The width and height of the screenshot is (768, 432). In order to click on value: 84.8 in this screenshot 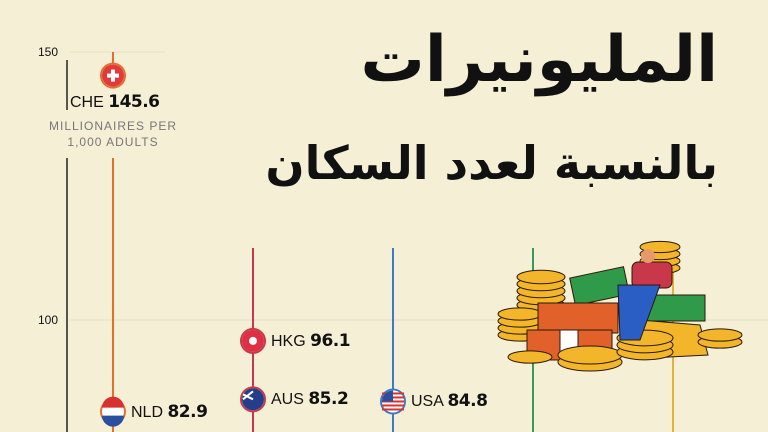, I will do `click(467, 401)`.